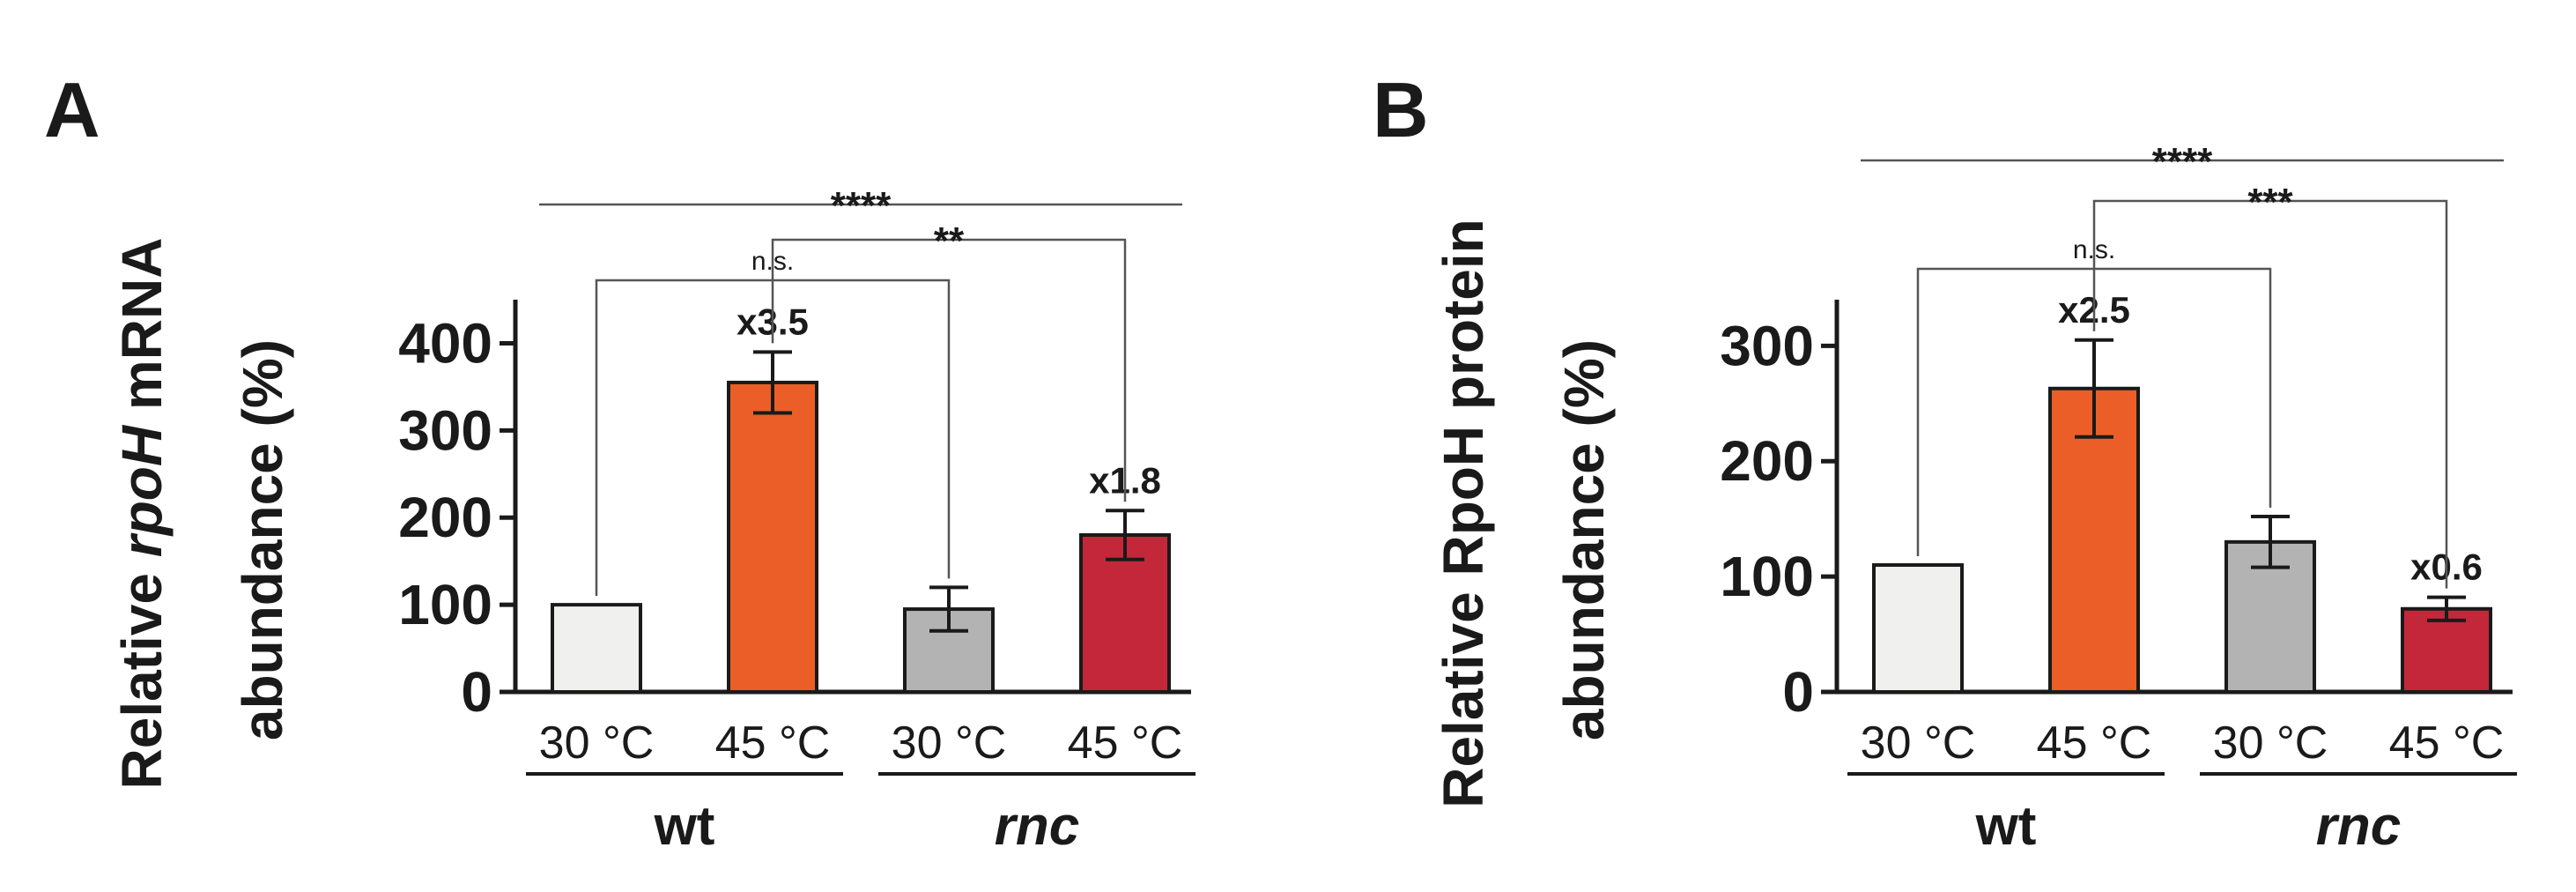 The image size is (2576, 892). Describe the element at coordinates (72, 109) in the screenshot. I see `panel-letter: A` at that location.